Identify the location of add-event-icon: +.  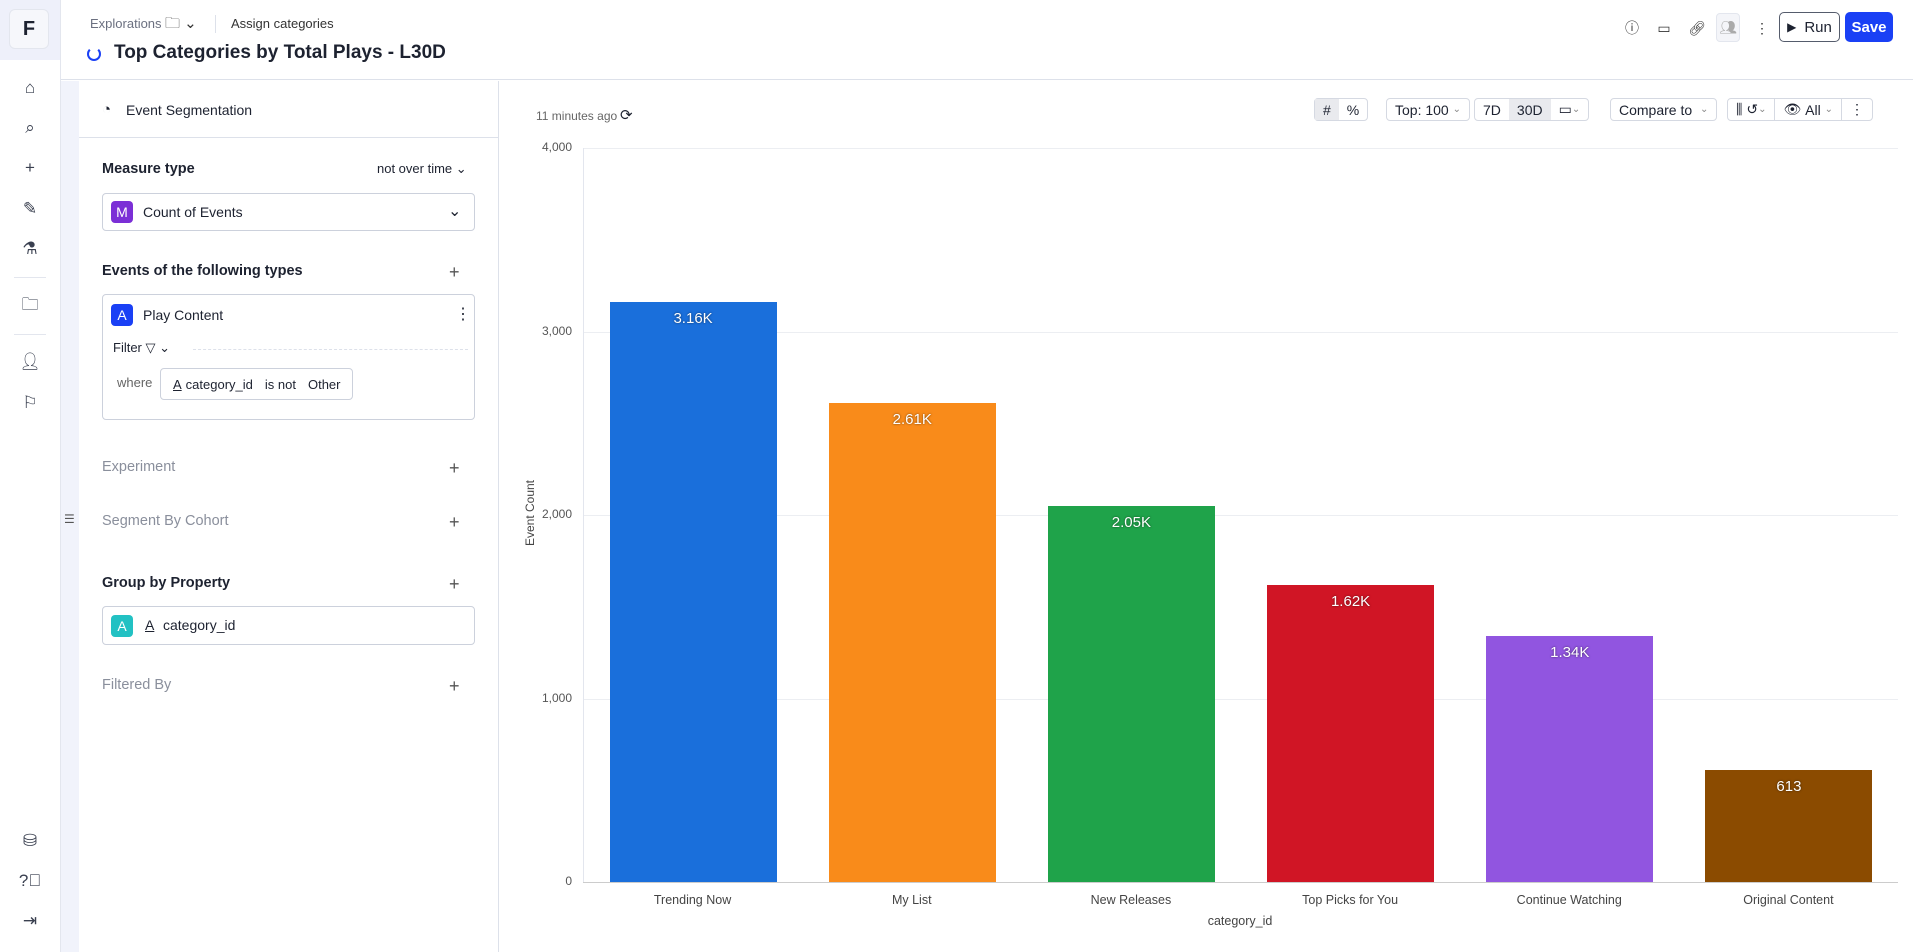
(454, 272).